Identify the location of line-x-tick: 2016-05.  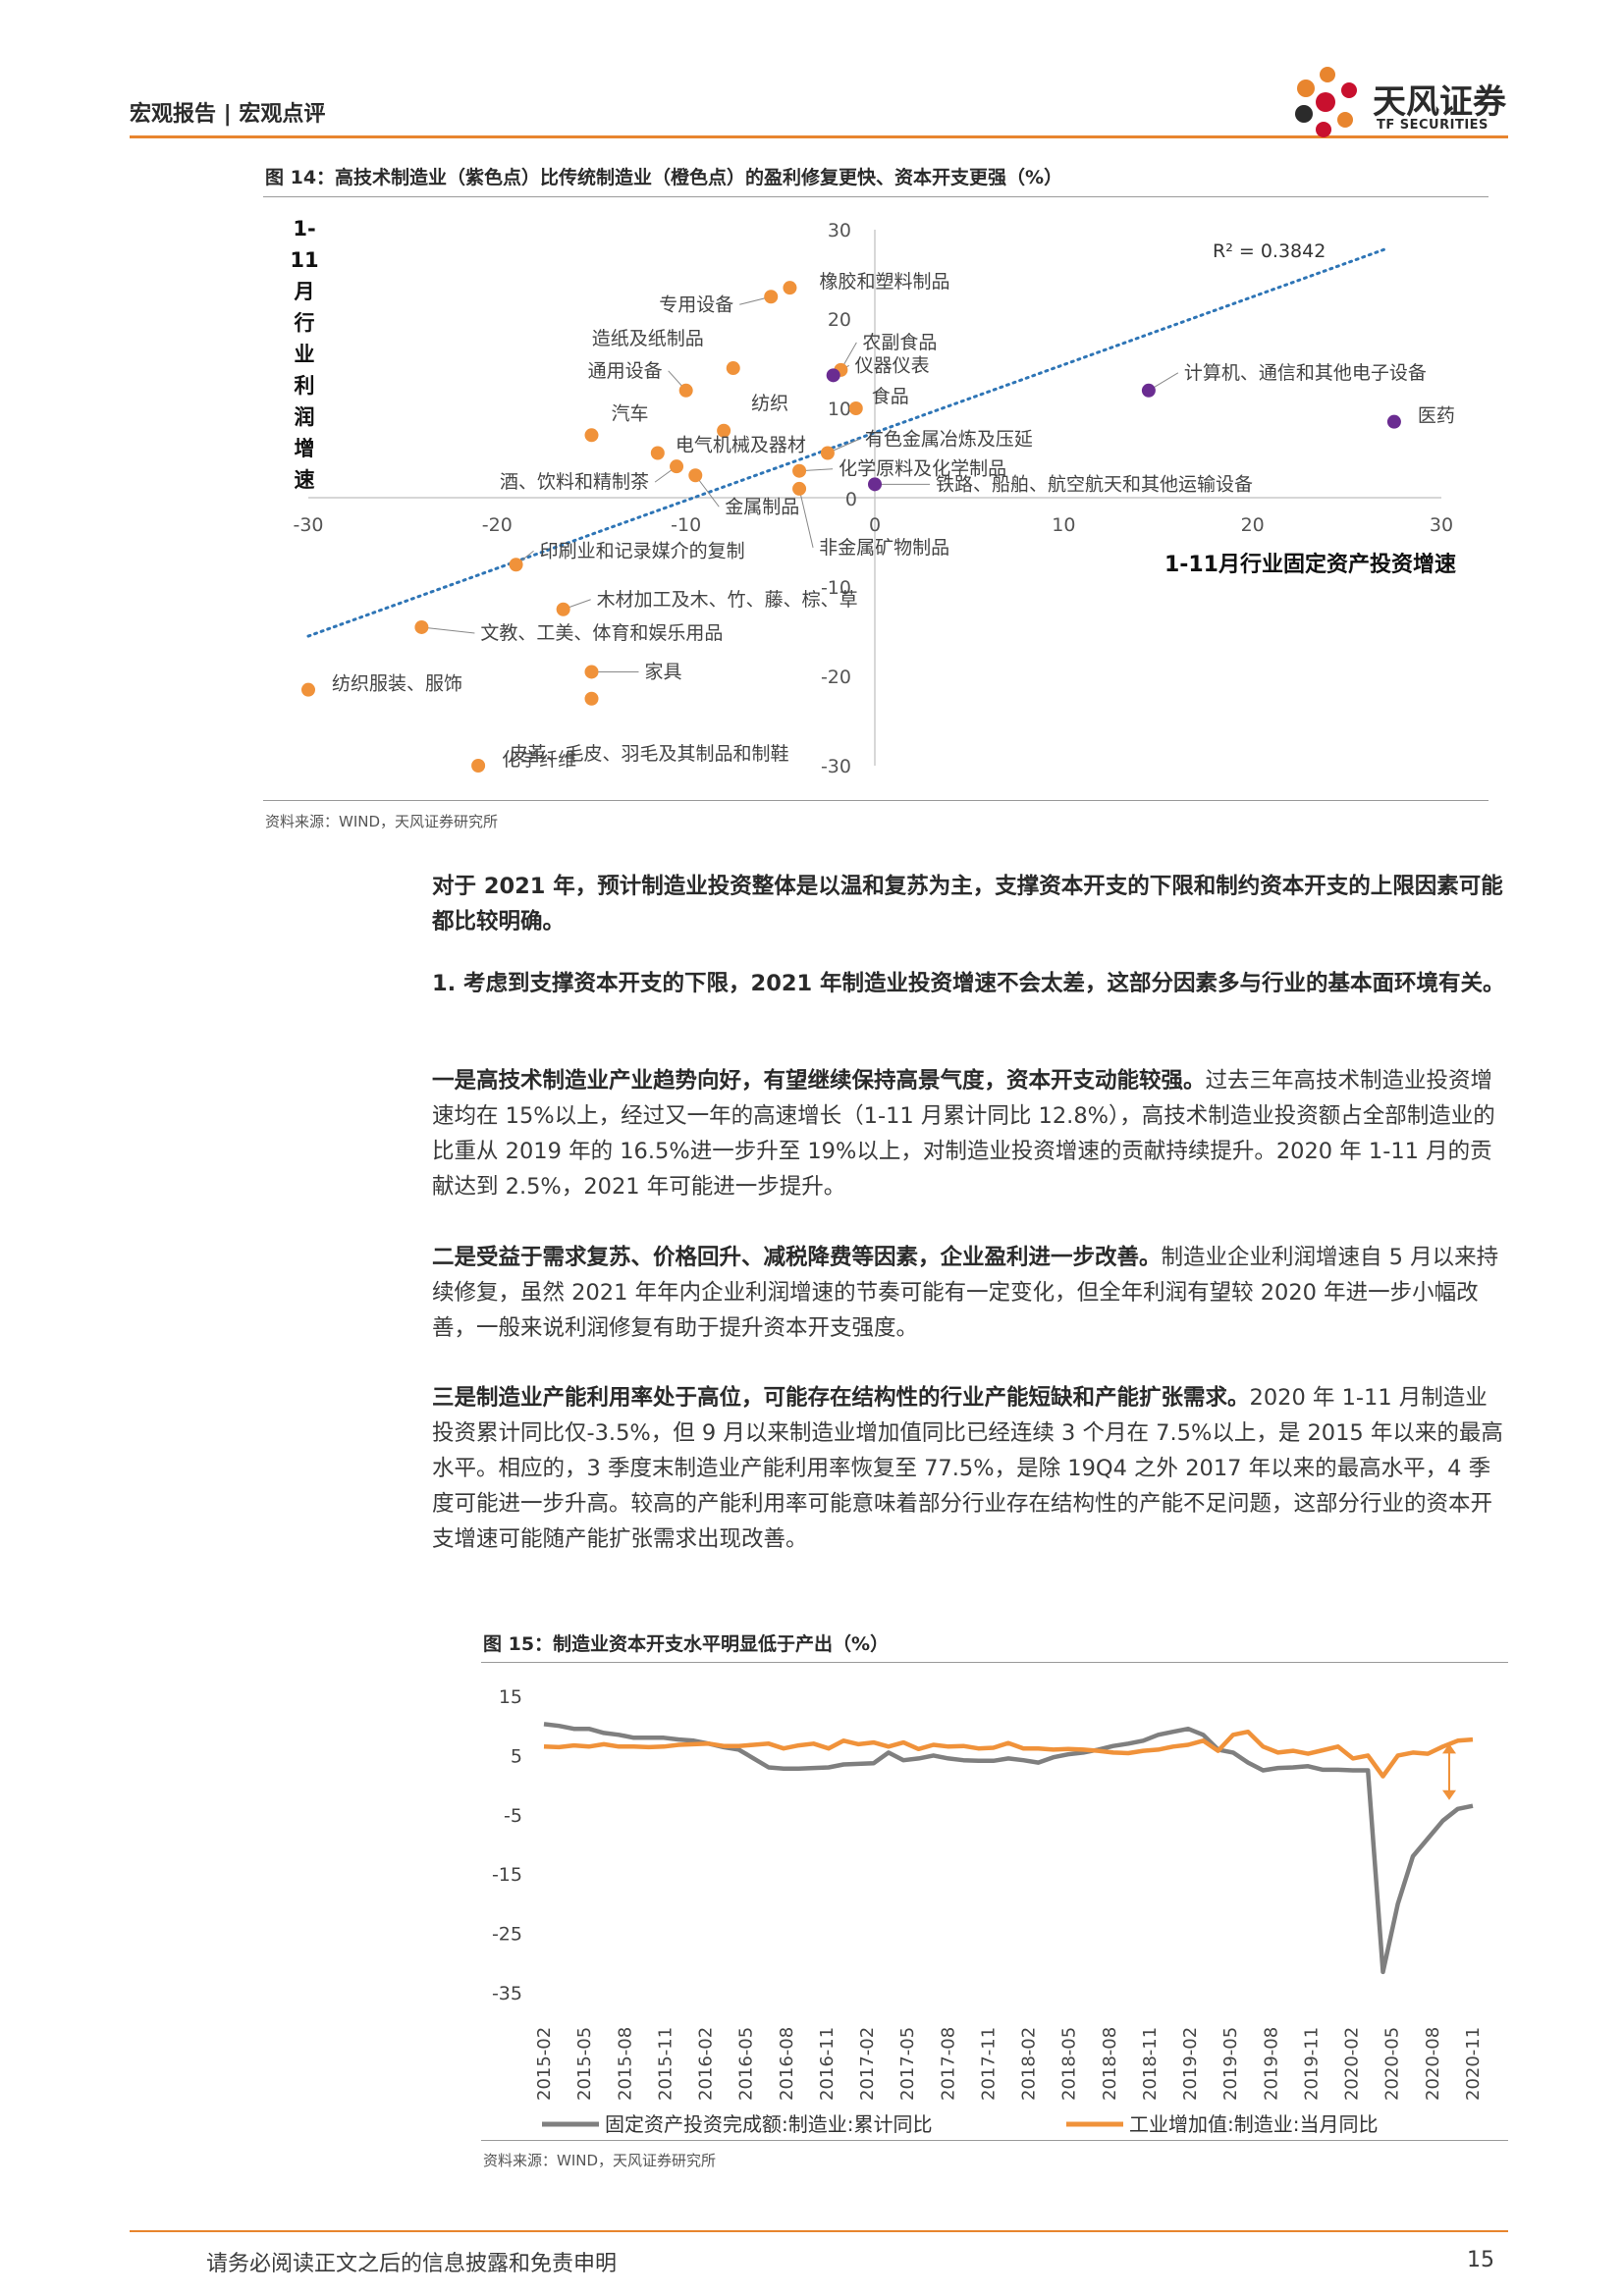
(746, 2064).